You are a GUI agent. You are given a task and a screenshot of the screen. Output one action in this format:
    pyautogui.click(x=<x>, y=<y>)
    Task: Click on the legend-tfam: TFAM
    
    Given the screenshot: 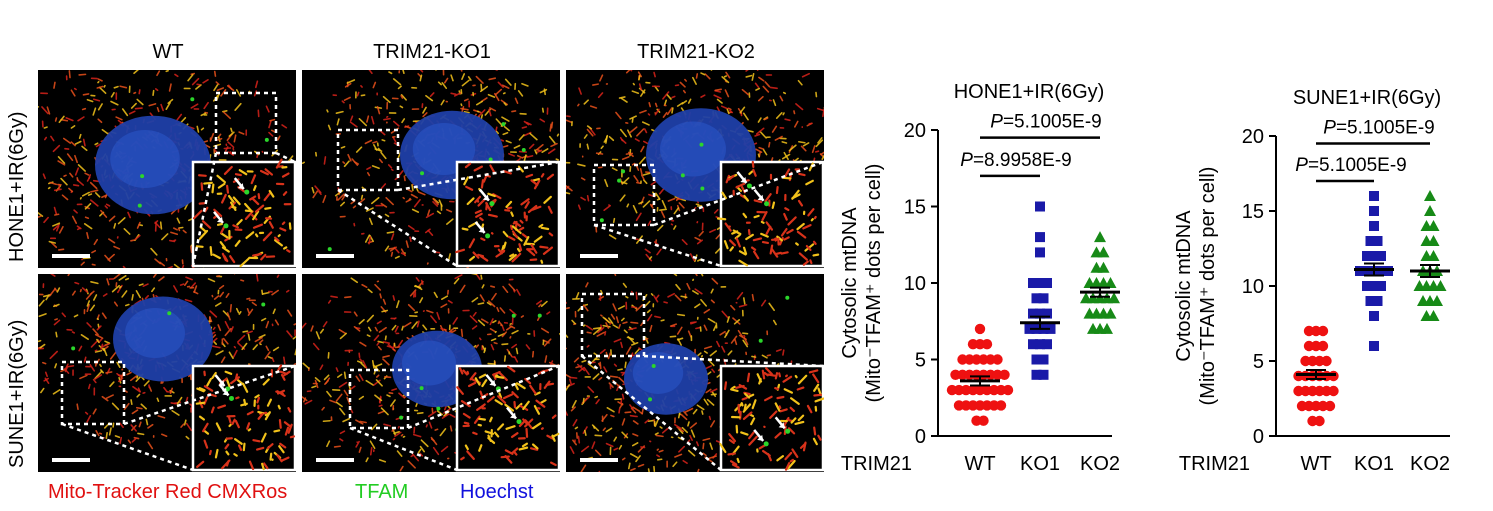 What is the action you would take?
    pyautogui.click(x=382, y=492)
    